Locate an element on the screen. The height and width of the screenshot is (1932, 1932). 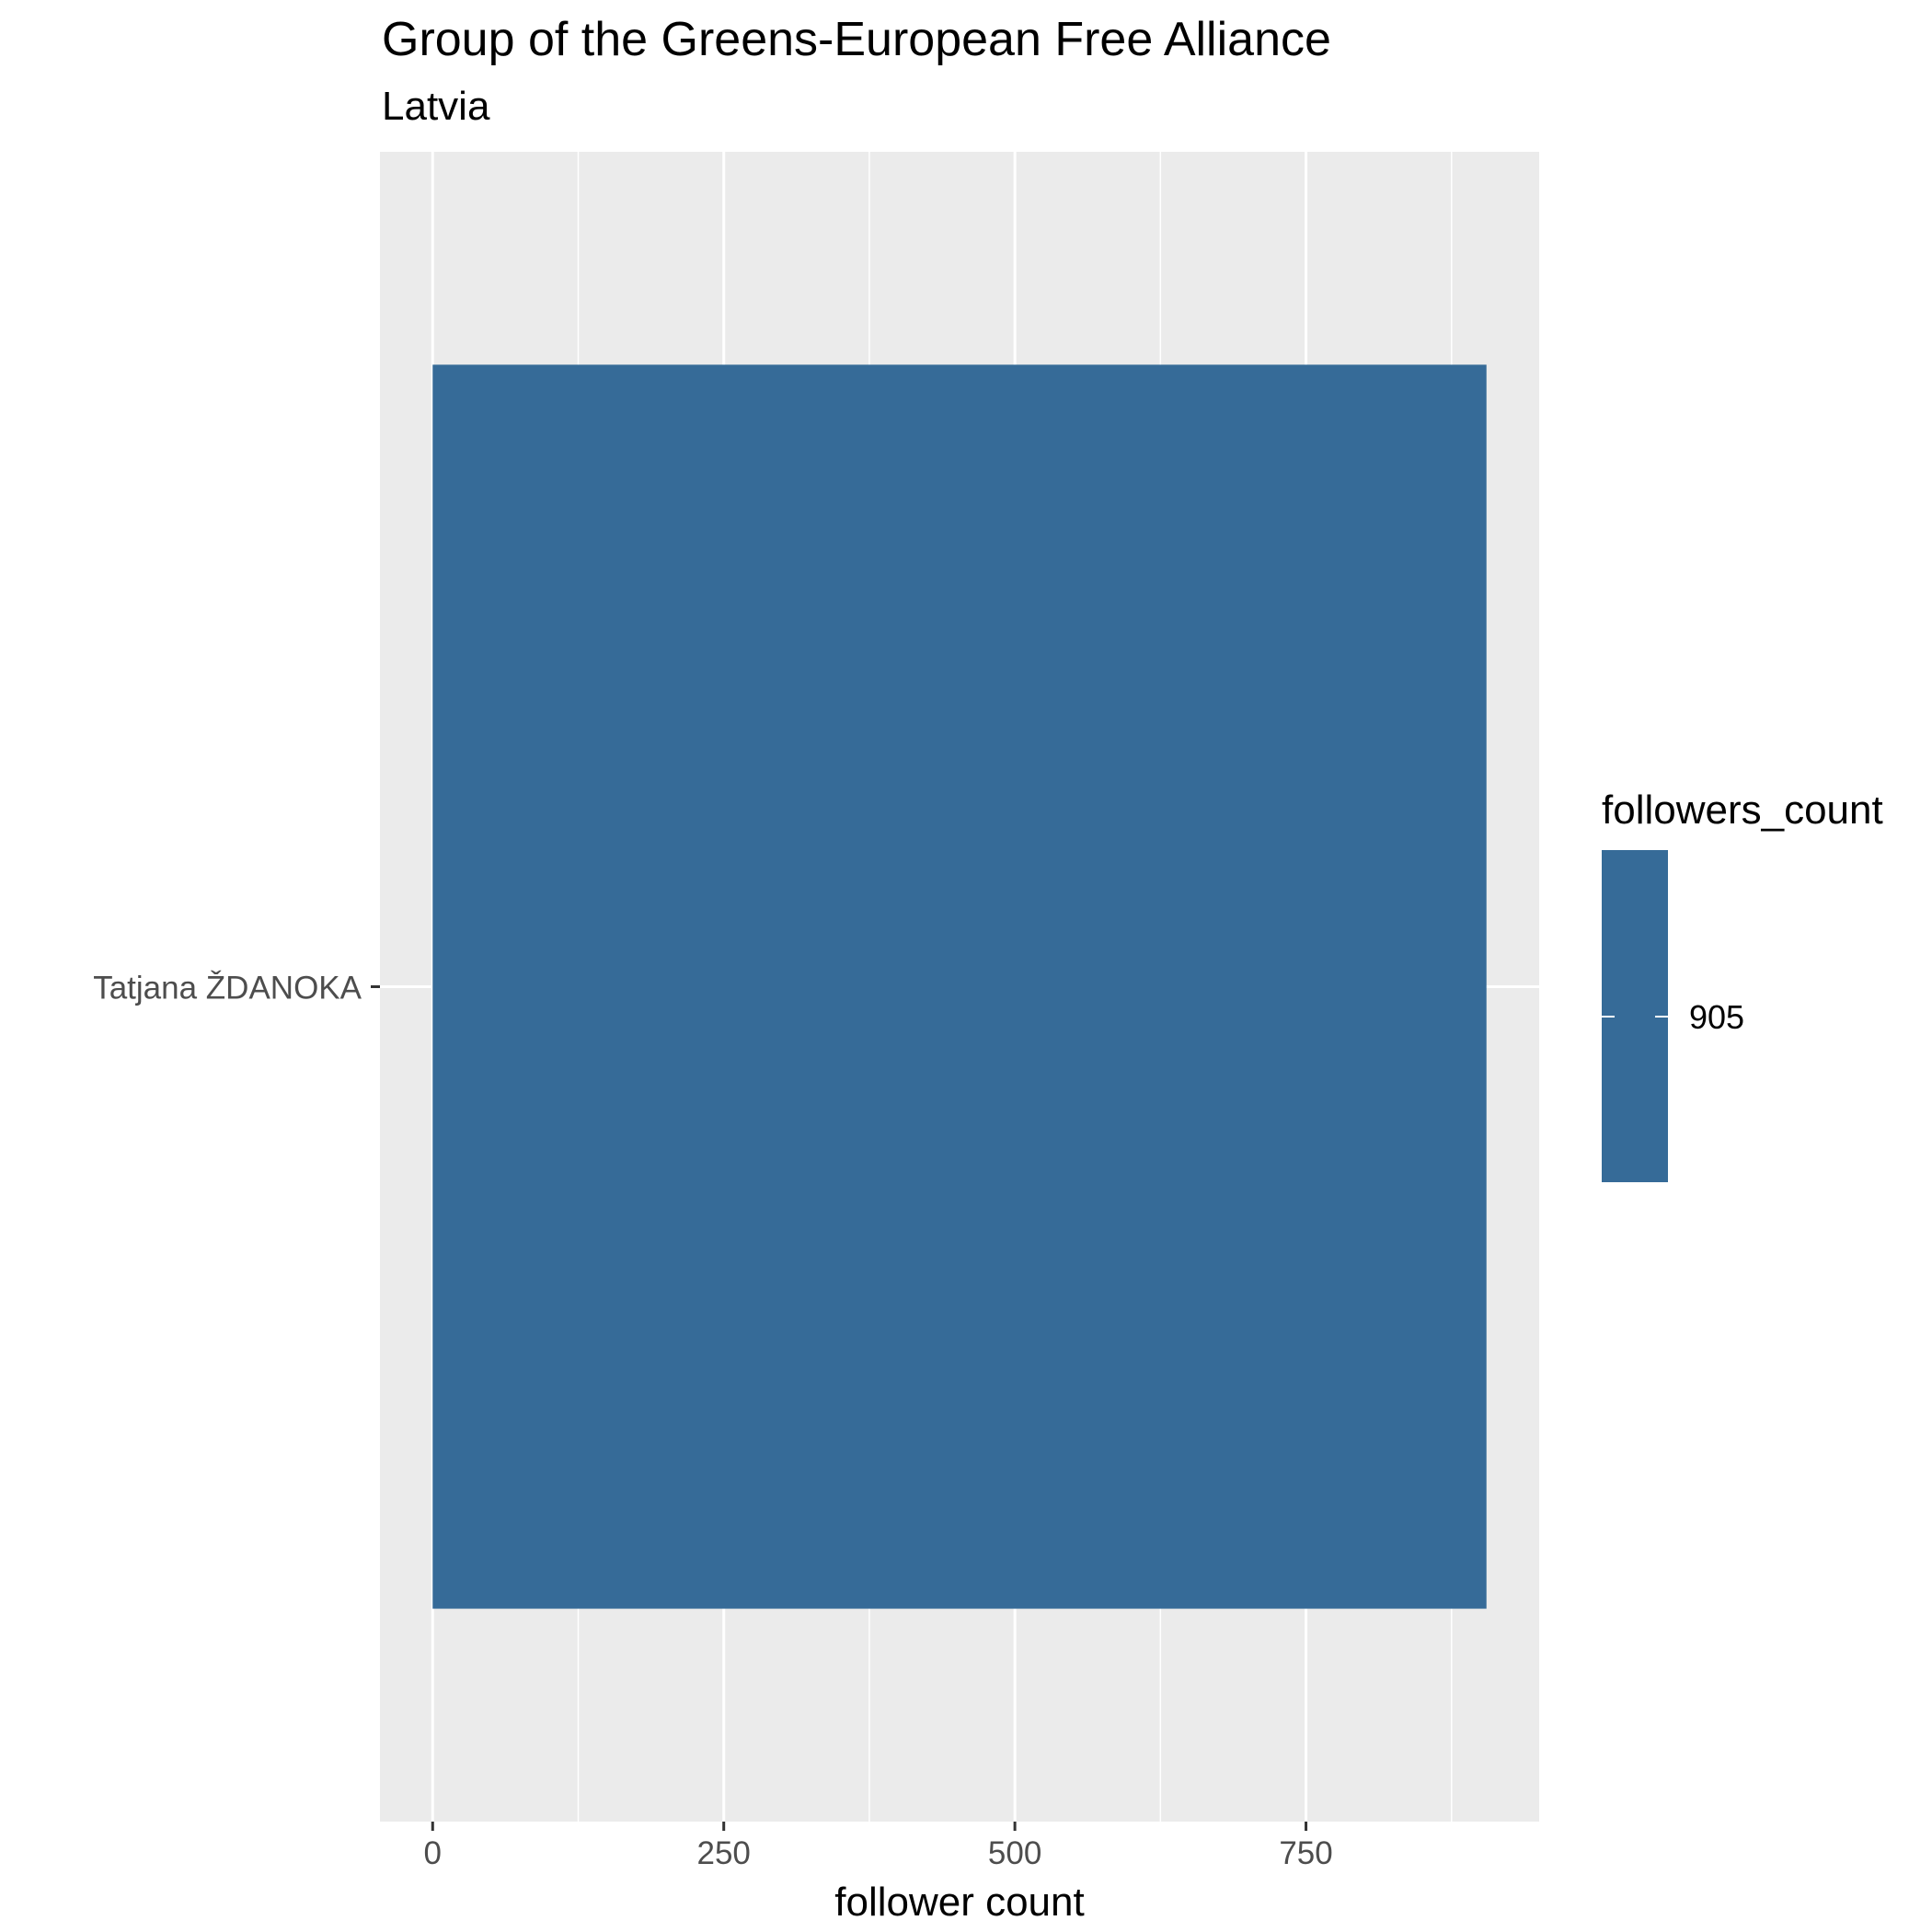
y-axis: Tatjana ŽDANOKA is located at coordinates (236, 988).